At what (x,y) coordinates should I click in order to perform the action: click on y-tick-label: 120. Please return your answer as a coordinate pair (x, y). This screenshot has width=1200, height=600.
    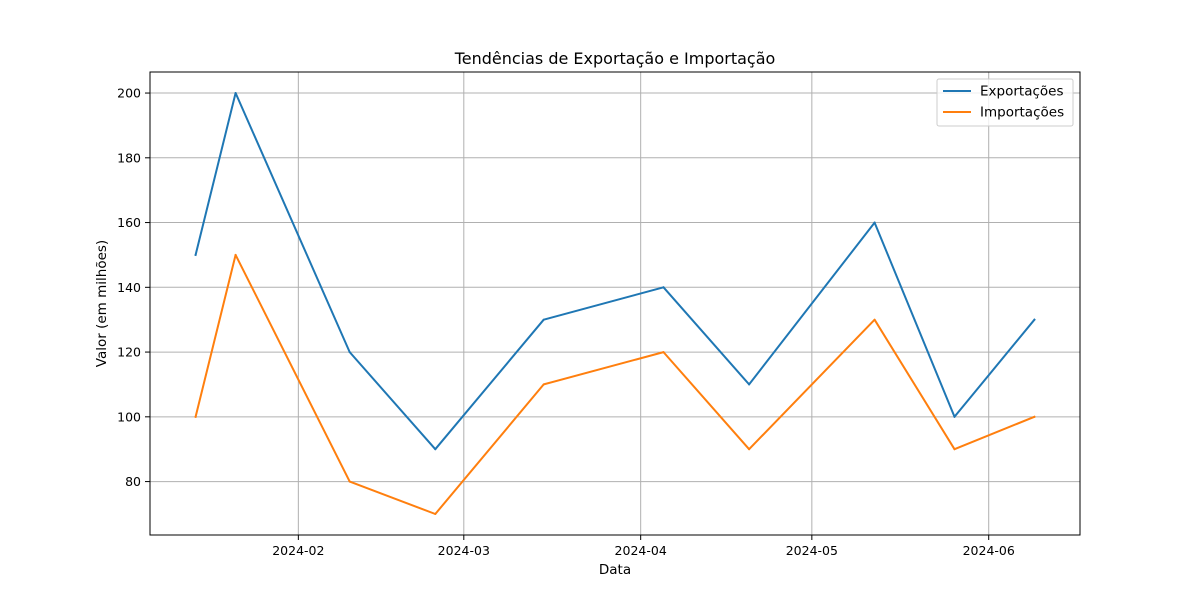
    Looking at the image, I should click on (129, 352).